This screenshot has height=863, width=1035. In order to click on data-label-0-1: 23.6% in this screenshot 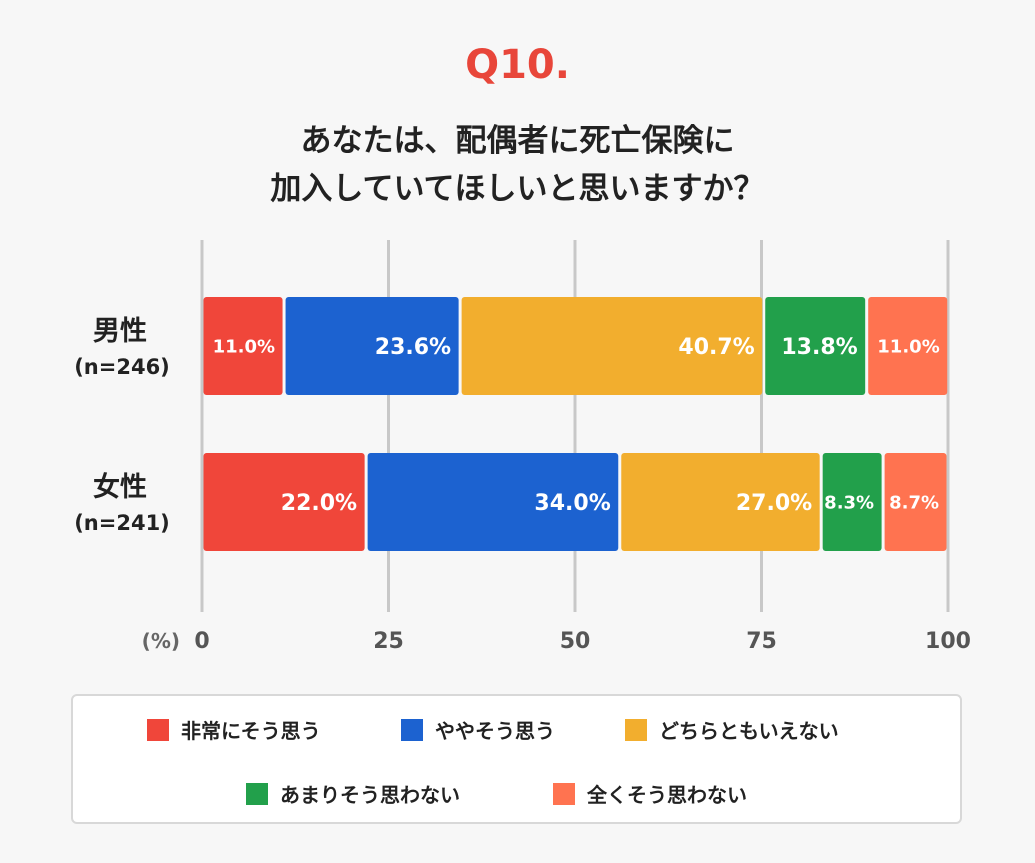, I will do `click(413, 347)`.